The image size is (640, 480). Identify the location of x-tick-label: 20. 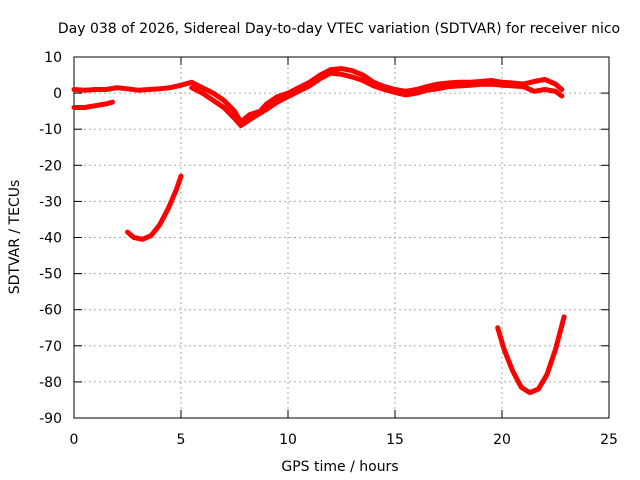
(502, 440).